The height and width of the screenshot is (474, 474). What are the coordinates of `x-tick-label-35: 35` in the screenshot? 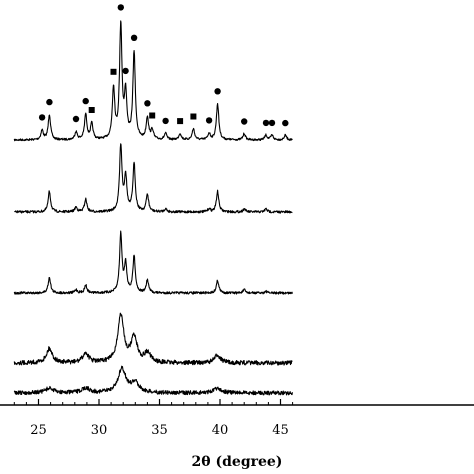 It's located at (159, 430).